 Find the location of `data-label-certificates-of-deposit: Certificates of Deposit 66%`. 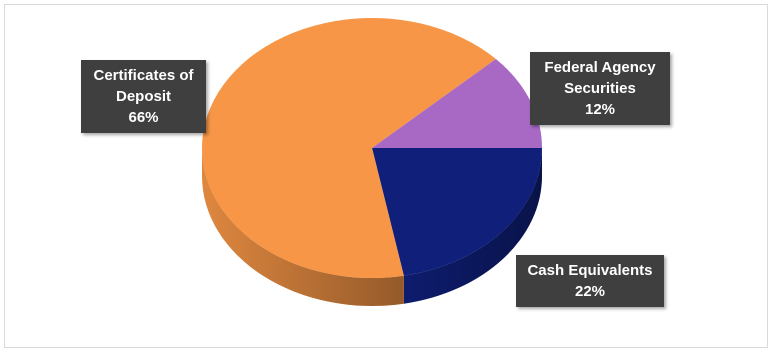

data-label-certificates-of-deposit: Certificates of Deposit 66% is located at coordinates (143, 96).